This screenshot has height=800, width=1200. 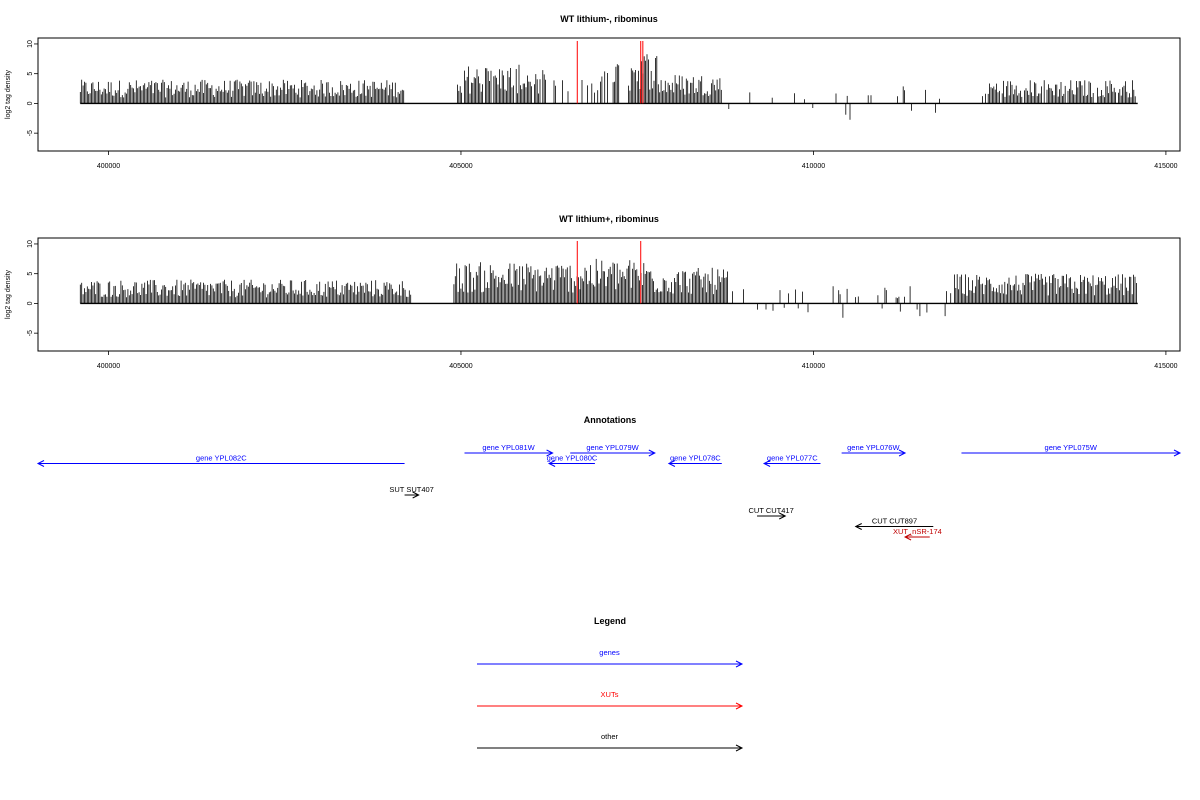 I want to click on chart-title: WT lithium-, ribominus, so click(x=609, y=19).